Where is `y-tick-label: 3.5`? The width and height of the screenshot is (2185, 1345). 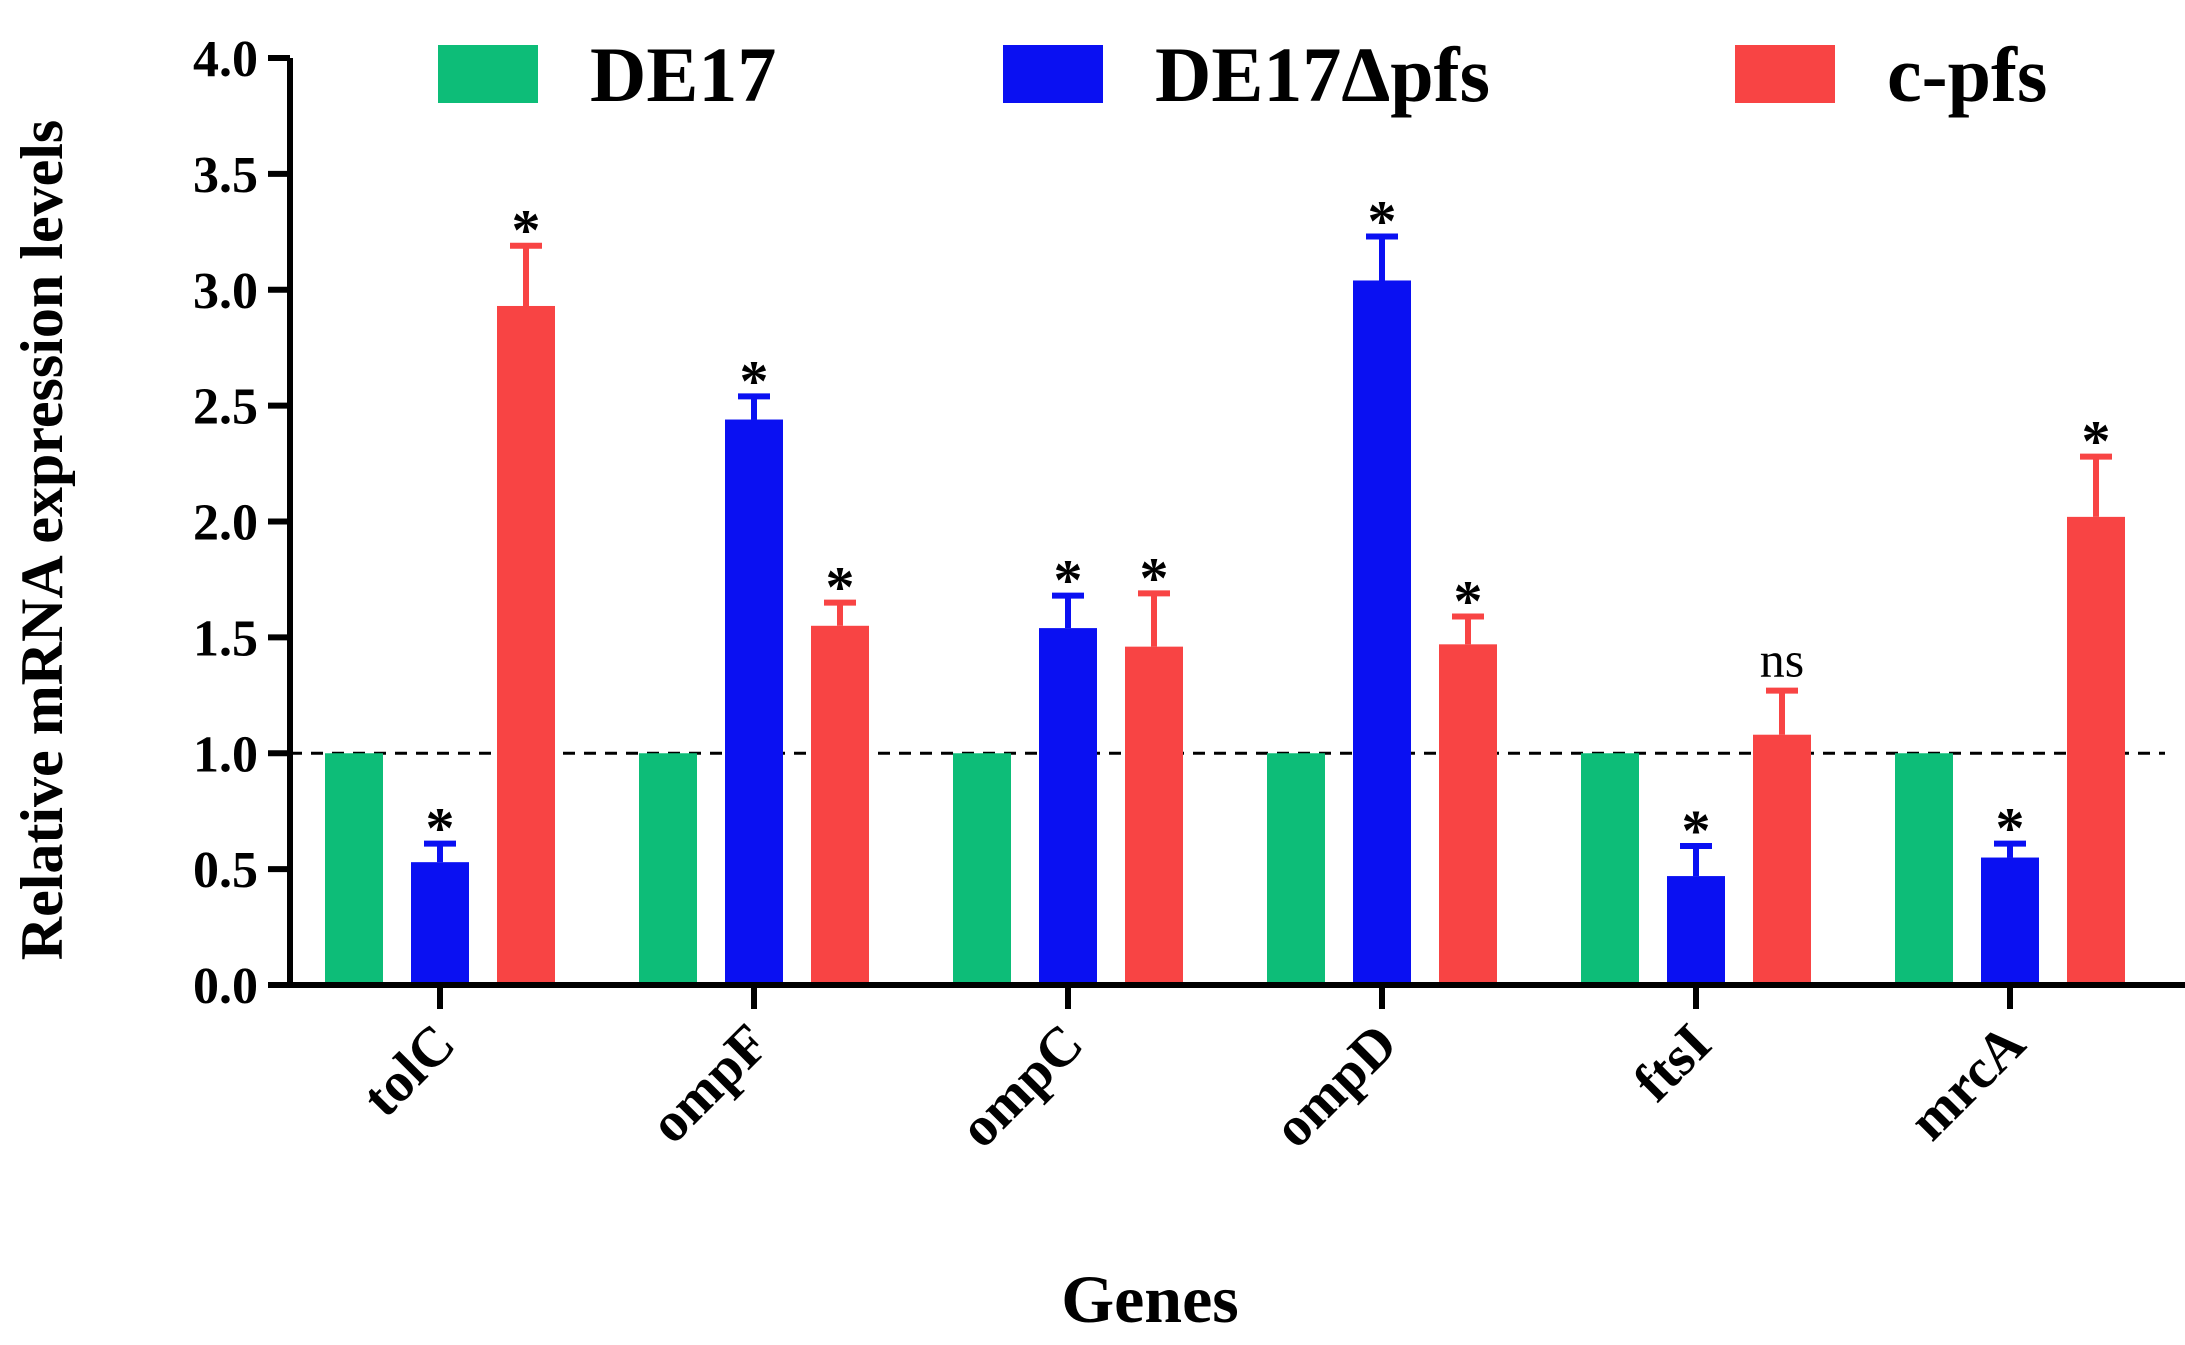
y-tick-label: 3.5 is located at coordinates (225, 175).